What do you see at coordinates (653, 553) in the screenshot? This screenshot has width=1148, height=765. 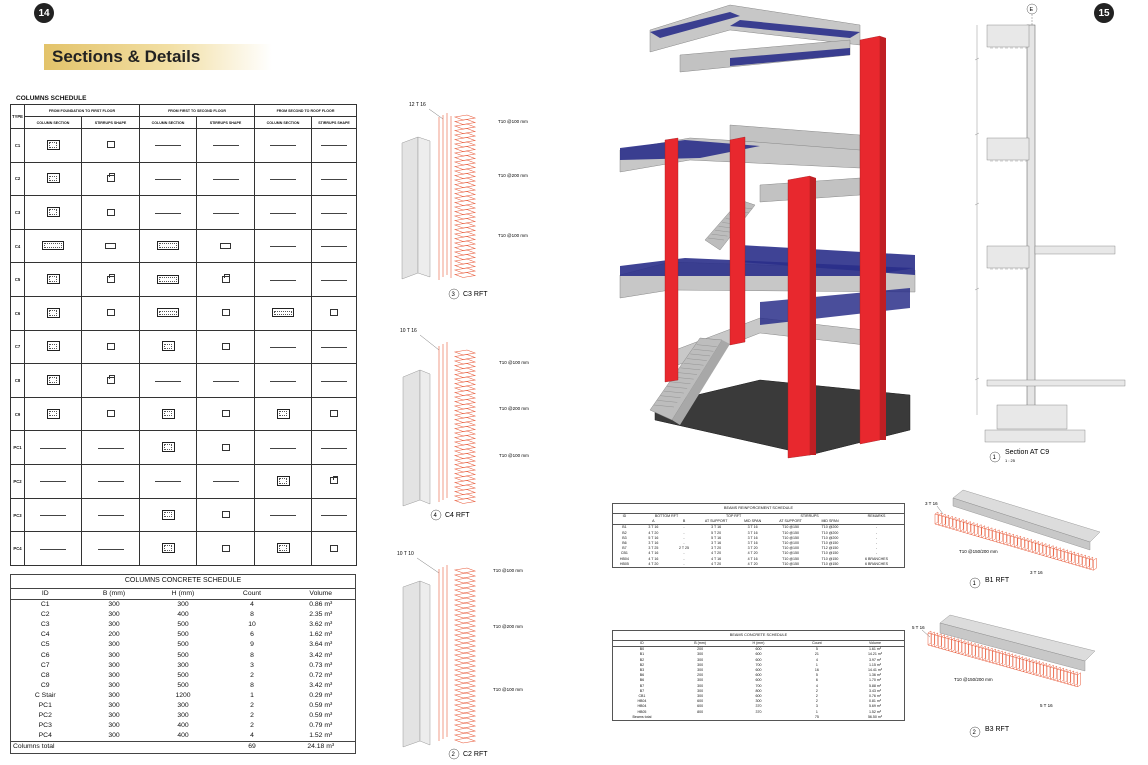 I see `table-cell: 4 T 16` at bounding box center [653, 553].